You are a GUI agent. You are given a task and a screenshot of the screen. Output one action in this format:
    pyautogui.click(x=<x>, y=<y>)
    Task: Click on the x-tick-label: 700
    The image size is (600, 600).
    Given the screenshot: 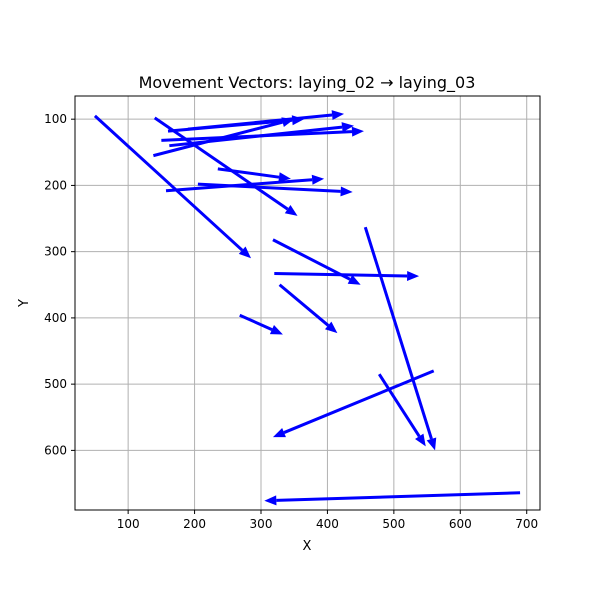 What is the action you would take?
    pyautogui.click(x=526, y=524)
    